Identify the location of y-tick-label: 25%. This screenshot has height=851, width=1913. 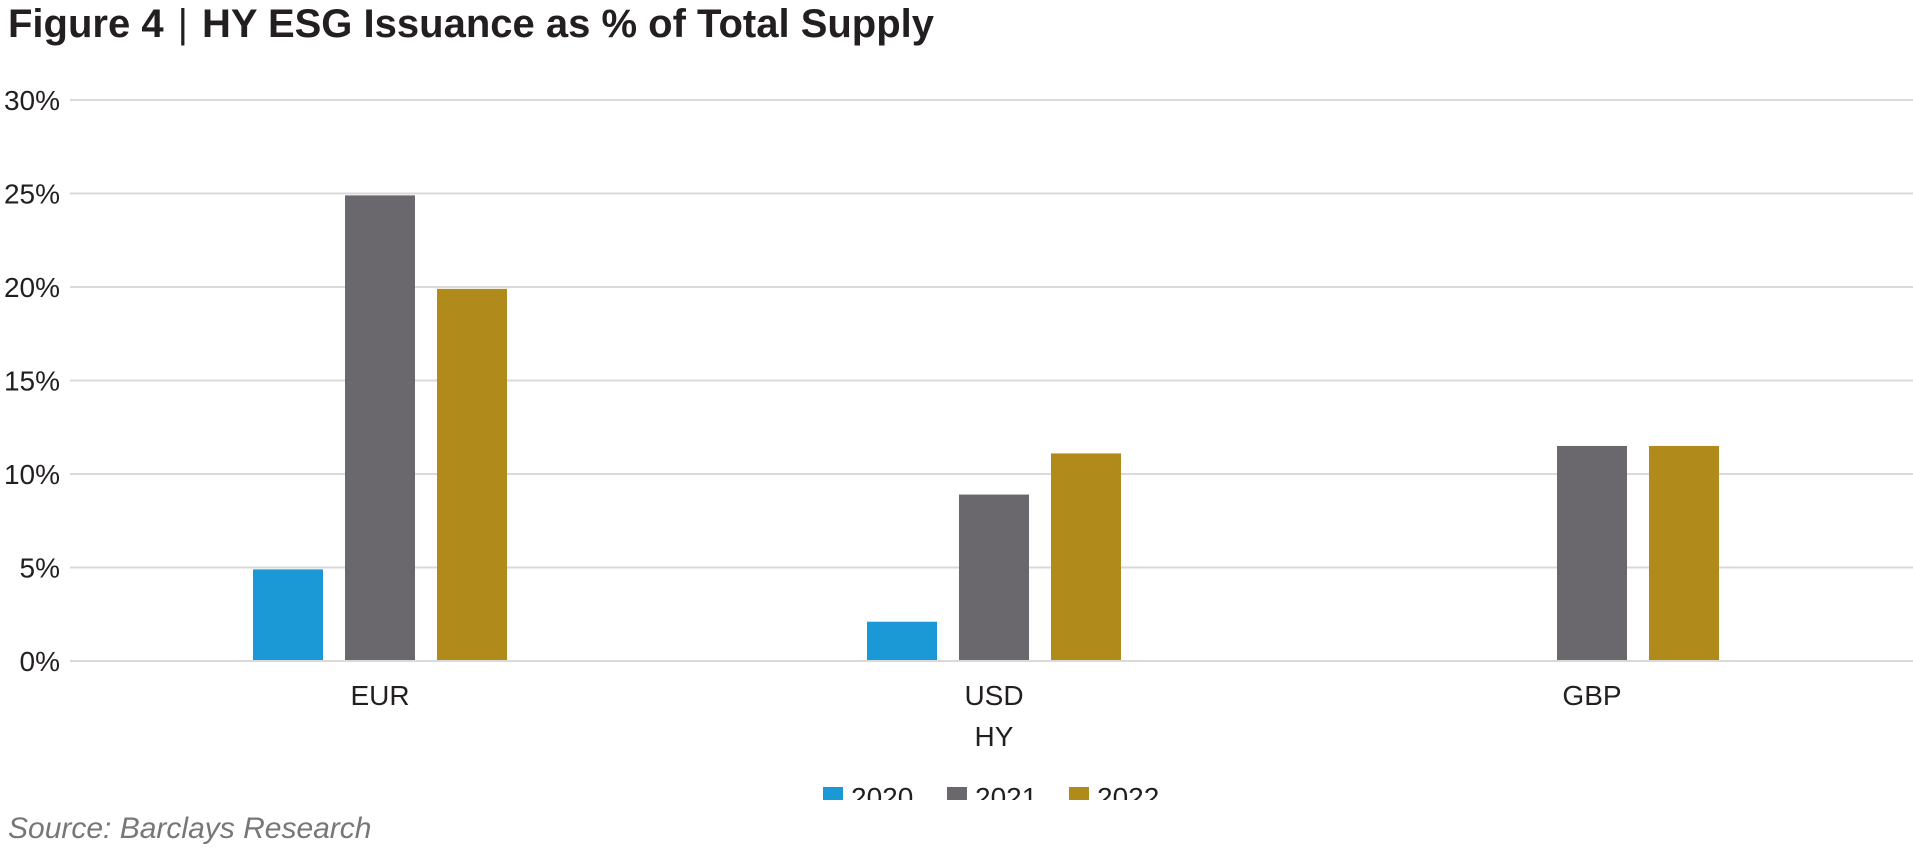
(32, 194).